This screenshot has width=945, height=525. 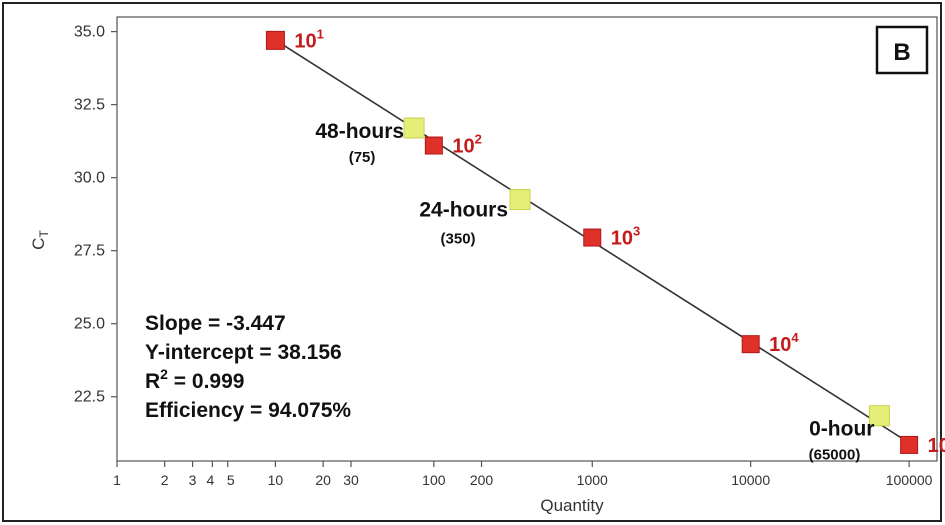 What do you see at coordinates (243, 352) in the screenshot?
I see `stat-intercept: Y-intercept = 38.156` at bounding box center [243, 352].